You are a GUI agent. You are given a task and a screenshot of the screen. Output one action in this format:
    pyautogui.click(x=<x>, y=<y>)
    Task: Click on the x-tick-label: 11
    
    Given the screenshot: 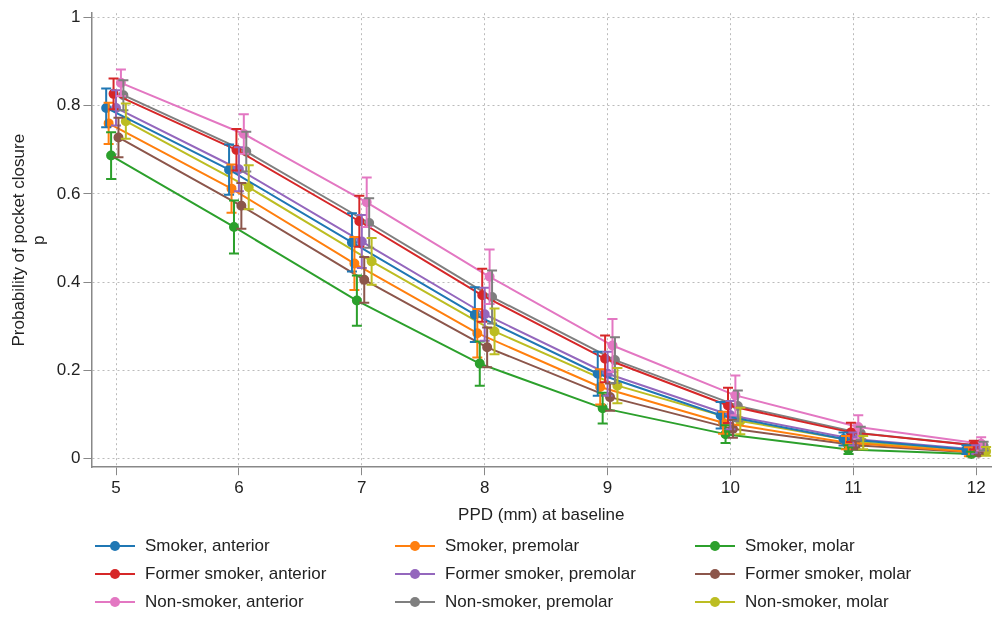 What is the action you would take?
    pyautogui.click(x=853, y=488)
    